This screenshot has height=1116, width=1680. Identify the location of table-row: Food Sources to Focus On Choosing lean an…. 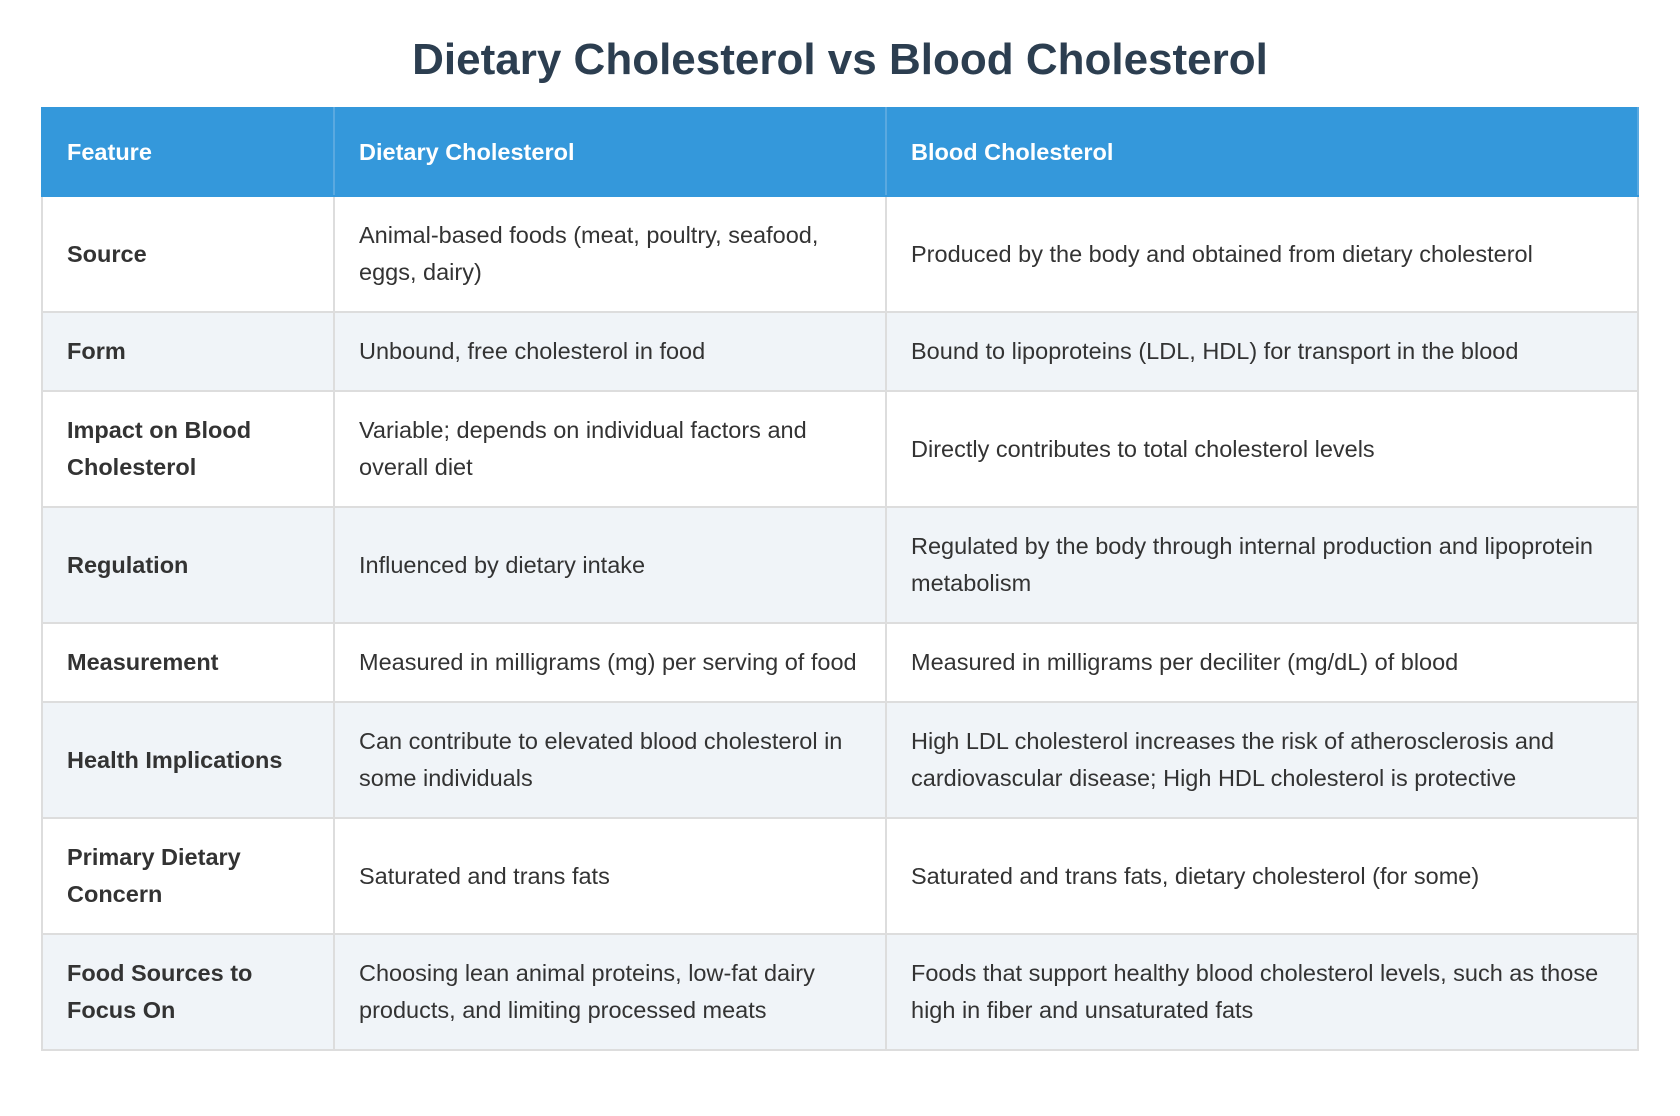
(840, 992).